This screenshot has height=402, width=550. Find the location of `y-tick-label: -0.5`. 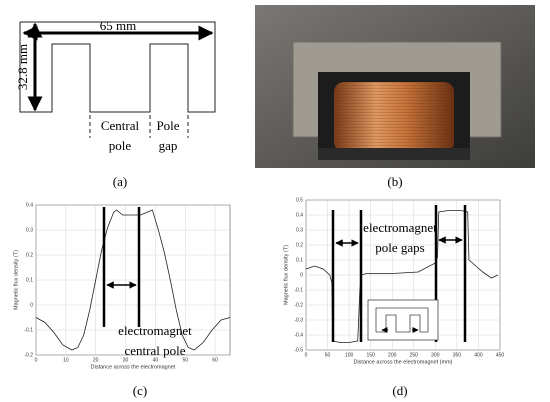

y-tick-label: -0.5 is located at coordinates (298, 350).